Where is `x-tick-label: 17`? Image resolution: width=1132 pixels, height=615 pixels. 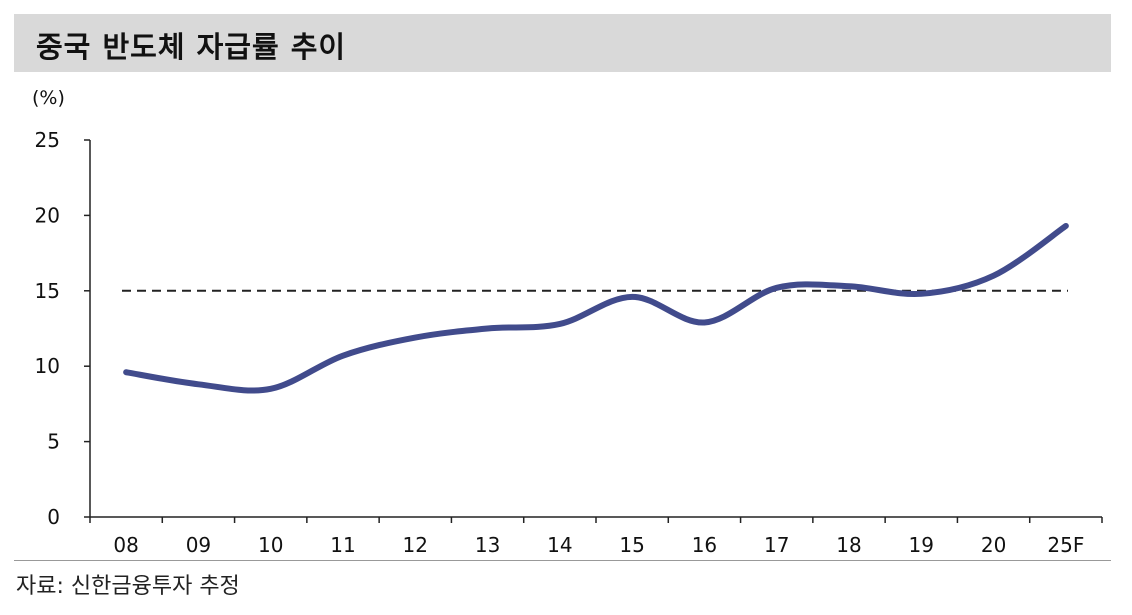 x-tick-label: 17 is located at coordinates (776, 545).